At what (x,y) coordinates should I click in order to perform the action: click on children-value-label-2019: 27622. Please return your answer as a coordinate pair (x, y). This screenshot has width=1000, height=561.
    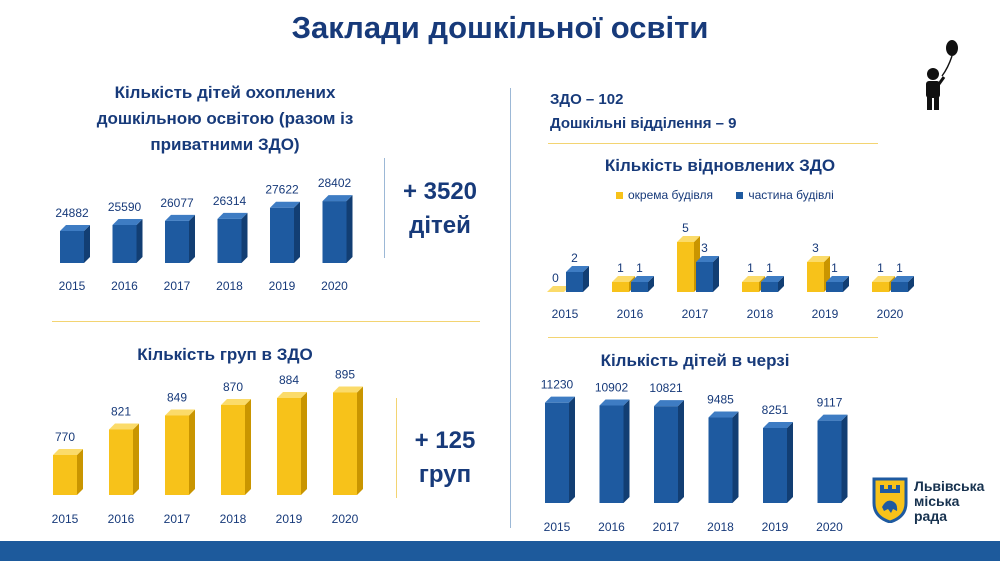
    Looking at the image, I should click on (282, 190).